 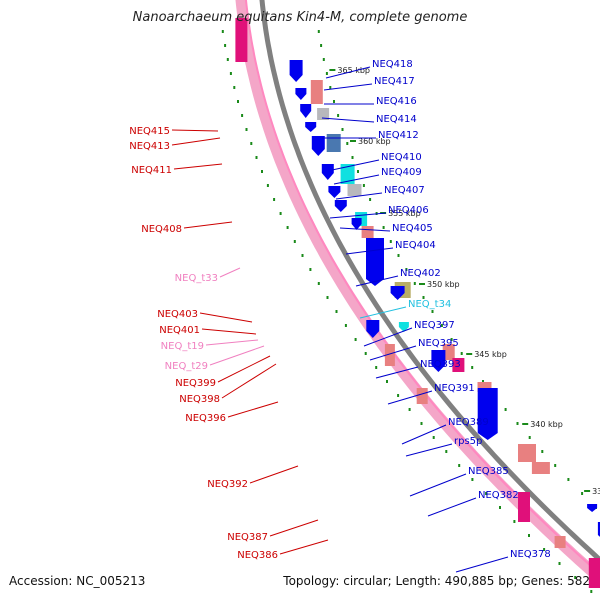 I want to click on gene-label-right: rps5p, so click(x=468, y=441).